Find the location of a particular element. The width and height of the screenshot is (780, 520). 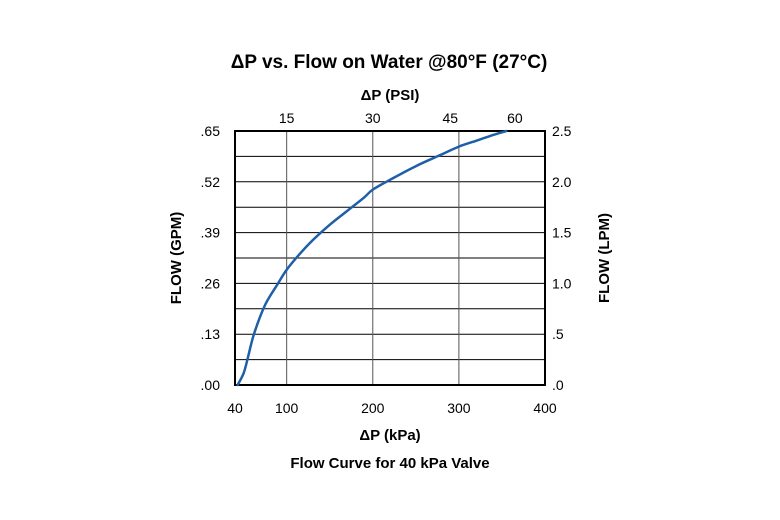

y2-tick-label-4: 2.0 is located at coordinates (562, 182).